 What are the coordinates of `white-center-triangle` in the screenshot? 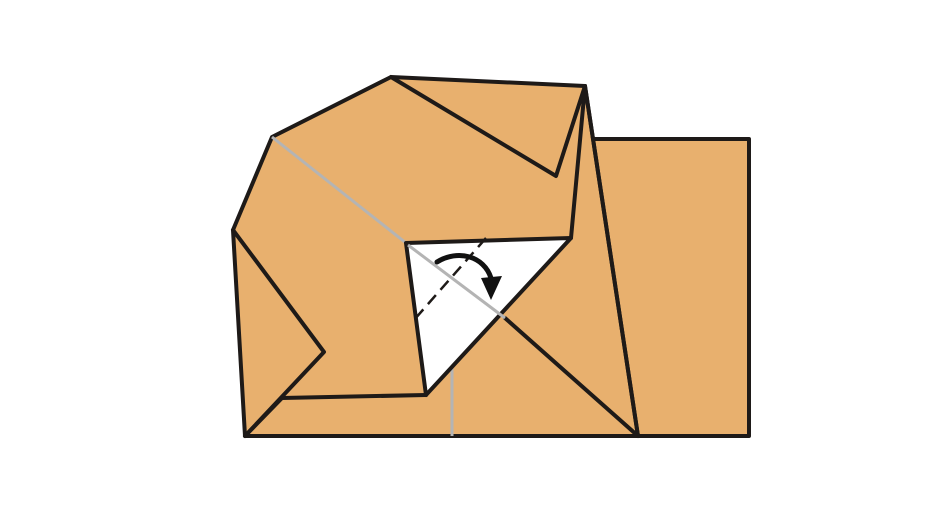 It's located at (488, 316).